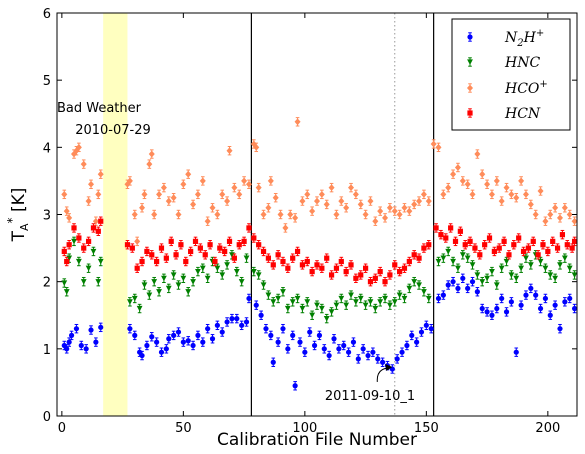 The width and height of the screenshot is (585, 454). What do you see at coordinates (370, 396) in the screenshot?
I see `calibration-file-annotation: 2011-09-10_1` at bounding box center [370, 396].